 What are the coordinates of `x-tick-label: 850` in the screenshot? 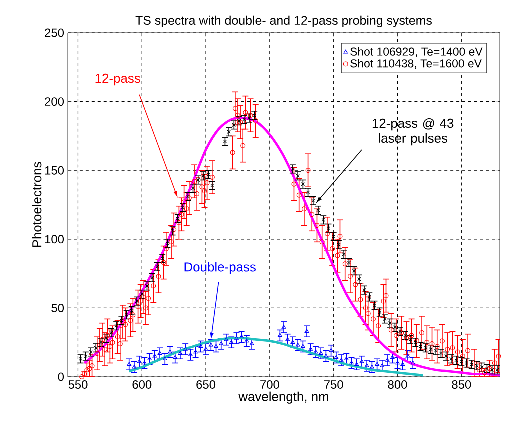 It's located at (462, 384).